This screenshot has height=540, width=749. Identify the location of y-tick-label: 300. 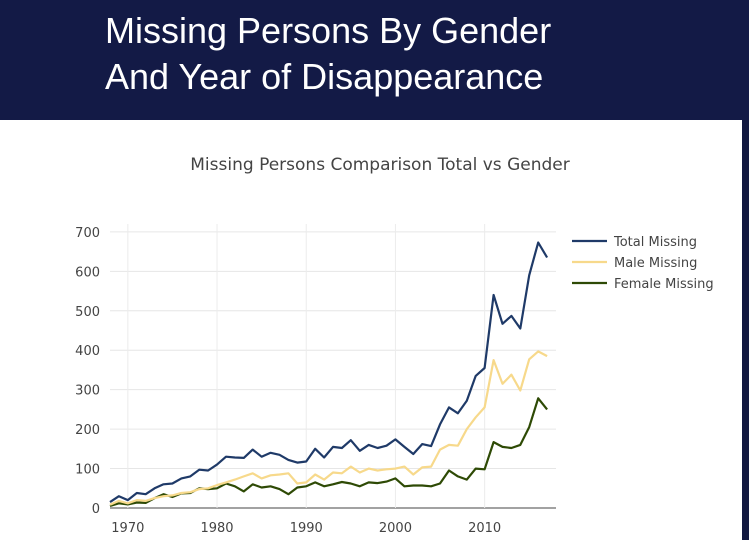
(87, 391).